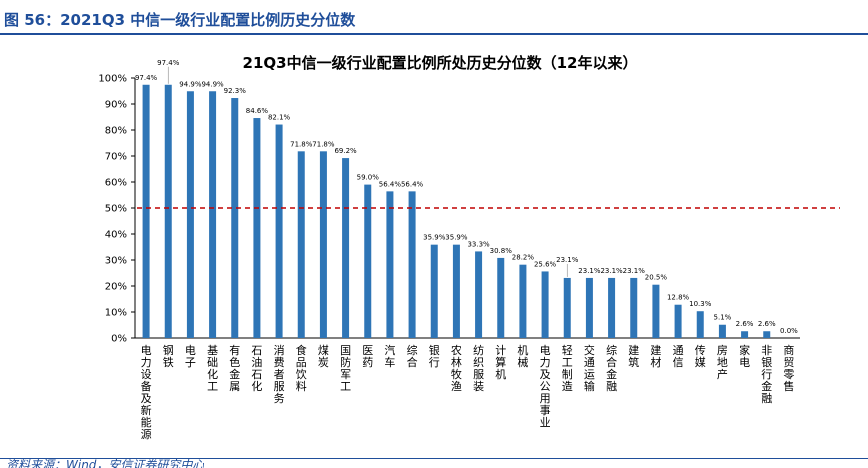 This screenshot has width=868, height=468. Describe the element at coordinates (367, 356) in the screenshot. I see `category-label: 医药` at that location.